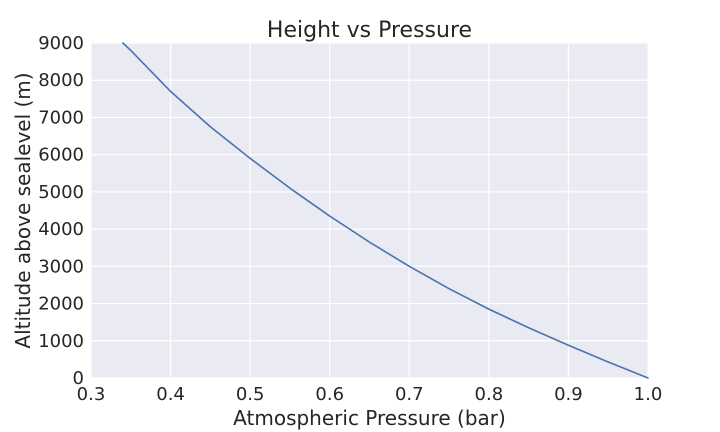 The width and height of the screenshot is (720, 432). What do you see at coordinates (370, 394) in the screenshot?
I see `x-tick-labels: 0.3 0.4 0.5 0.6 0.7 0.8 0.9 1.0` at bounding box center [370, 394].